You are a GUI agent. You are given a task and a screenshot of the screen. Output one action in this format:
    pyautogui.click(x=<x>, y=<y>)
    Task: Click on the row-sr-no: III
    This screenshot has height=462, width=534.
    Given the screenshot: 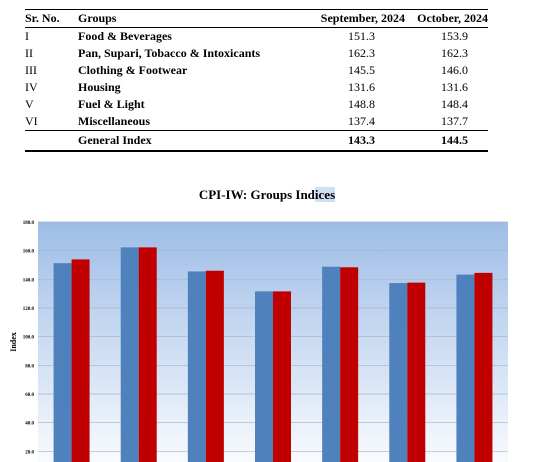 What is the action you would take?
    pyautogui.click(x=31, y=70)
    